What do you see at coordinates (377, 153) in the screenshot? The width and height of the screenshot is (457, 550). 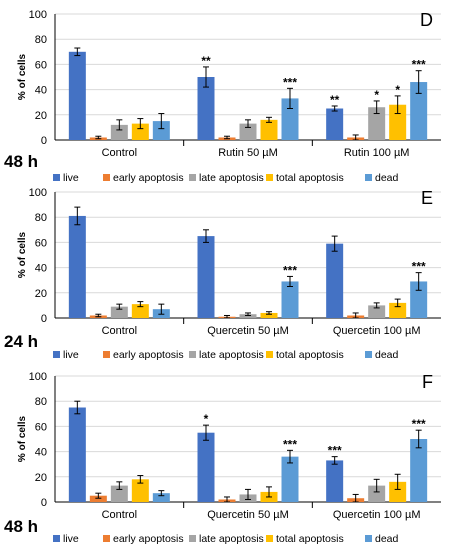 I see `x-category-label: Rutin 100 µM` at bounding box center [377, 153].